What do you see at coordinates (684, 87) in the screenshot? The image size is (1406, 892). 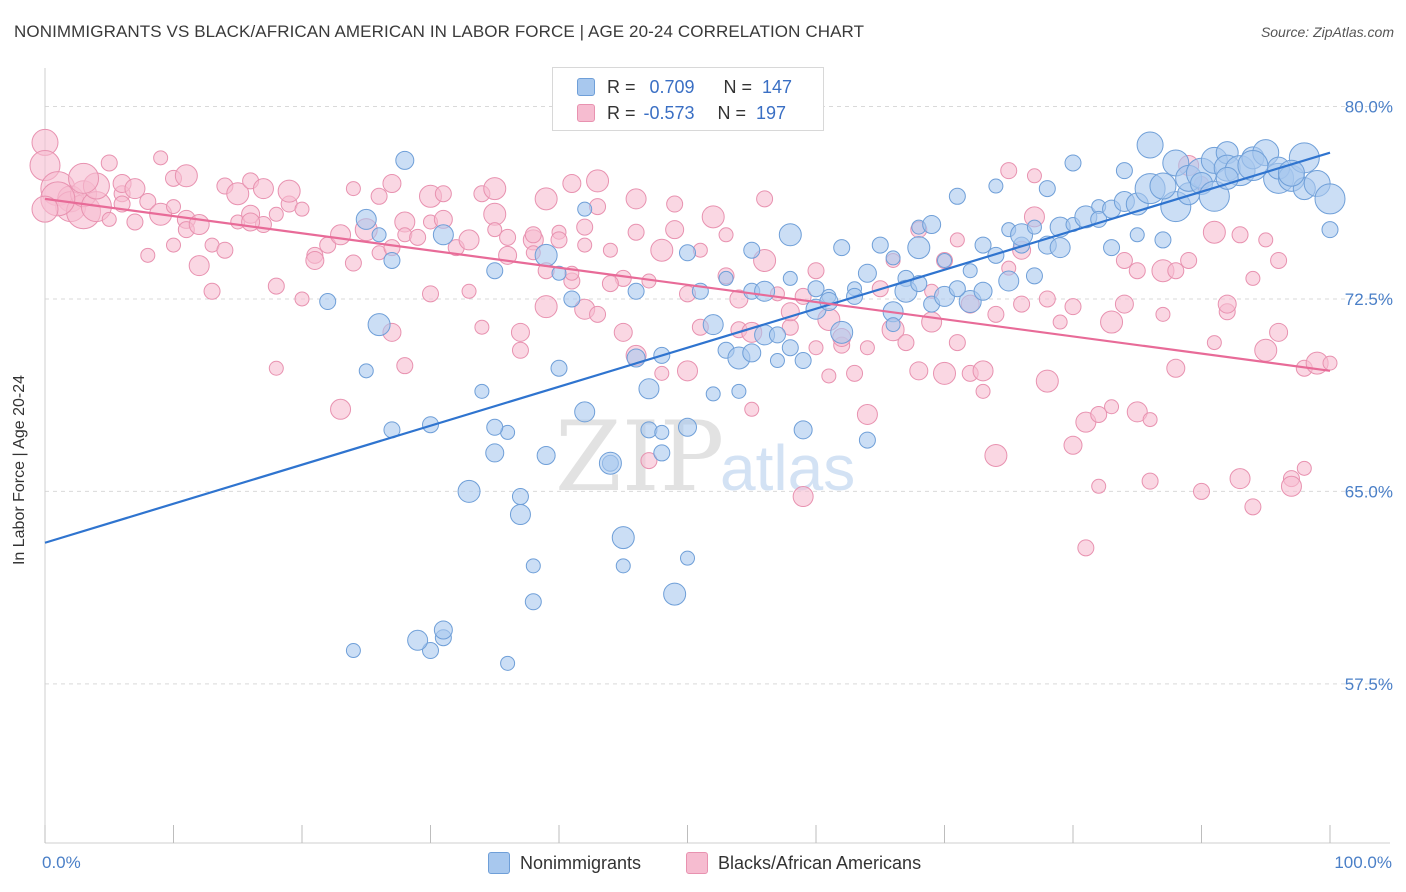 I see `legend-row-nonimmigrants: R = 0.709 N = 147` at bounding box center [684, 87].